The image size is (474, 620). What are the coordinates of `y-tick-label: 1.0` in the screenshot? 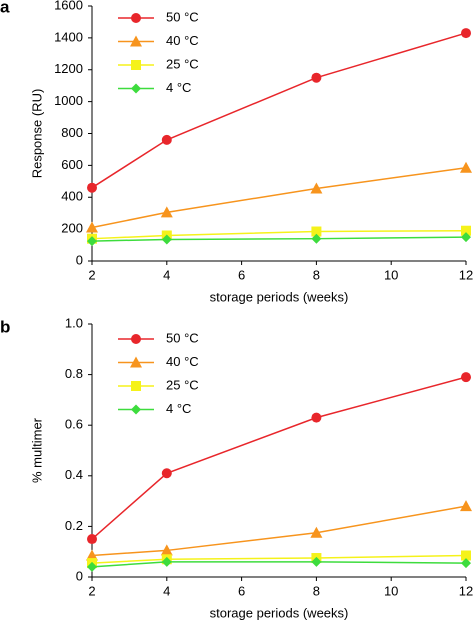 It's located at (74, 322).